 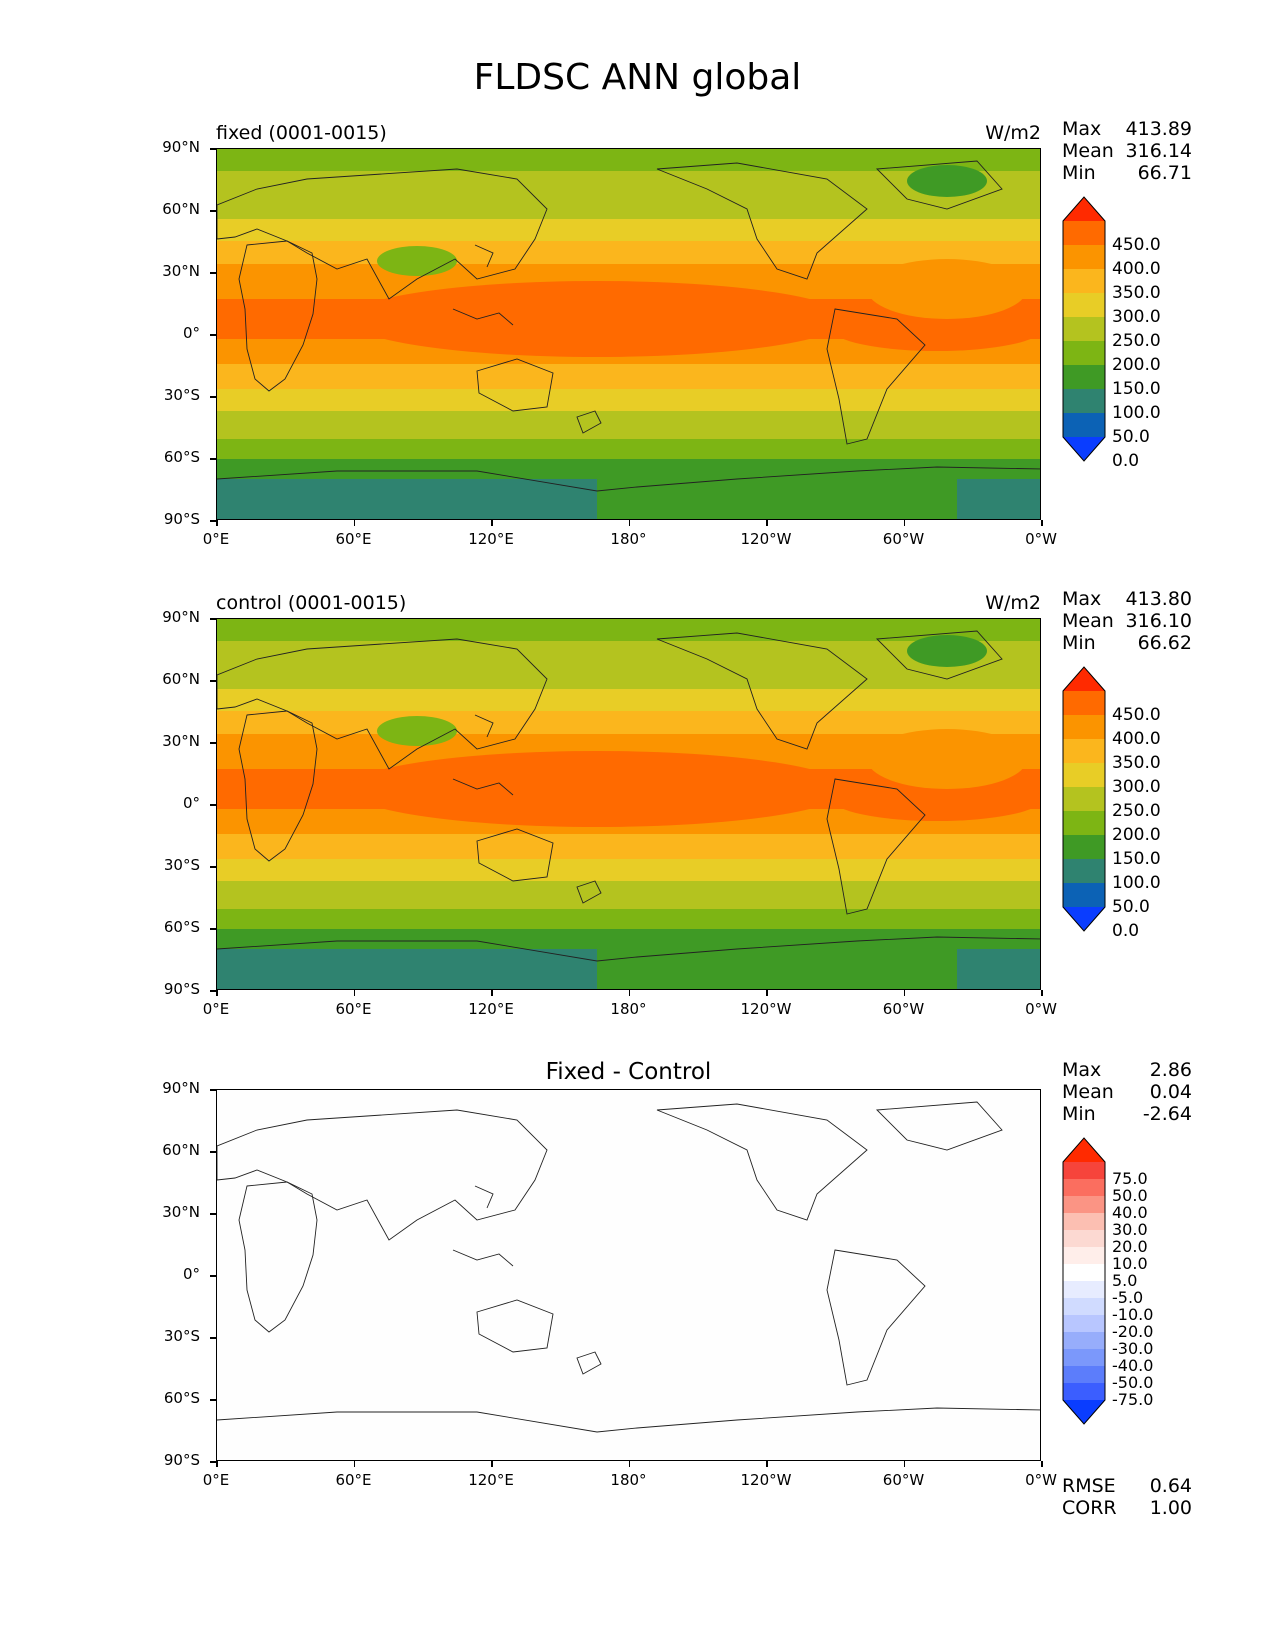 What do you see at coordinates (628, 1072) in the screenshot?
I see `panel-title: Fixed - Control` at bounding box center [628, 1072].